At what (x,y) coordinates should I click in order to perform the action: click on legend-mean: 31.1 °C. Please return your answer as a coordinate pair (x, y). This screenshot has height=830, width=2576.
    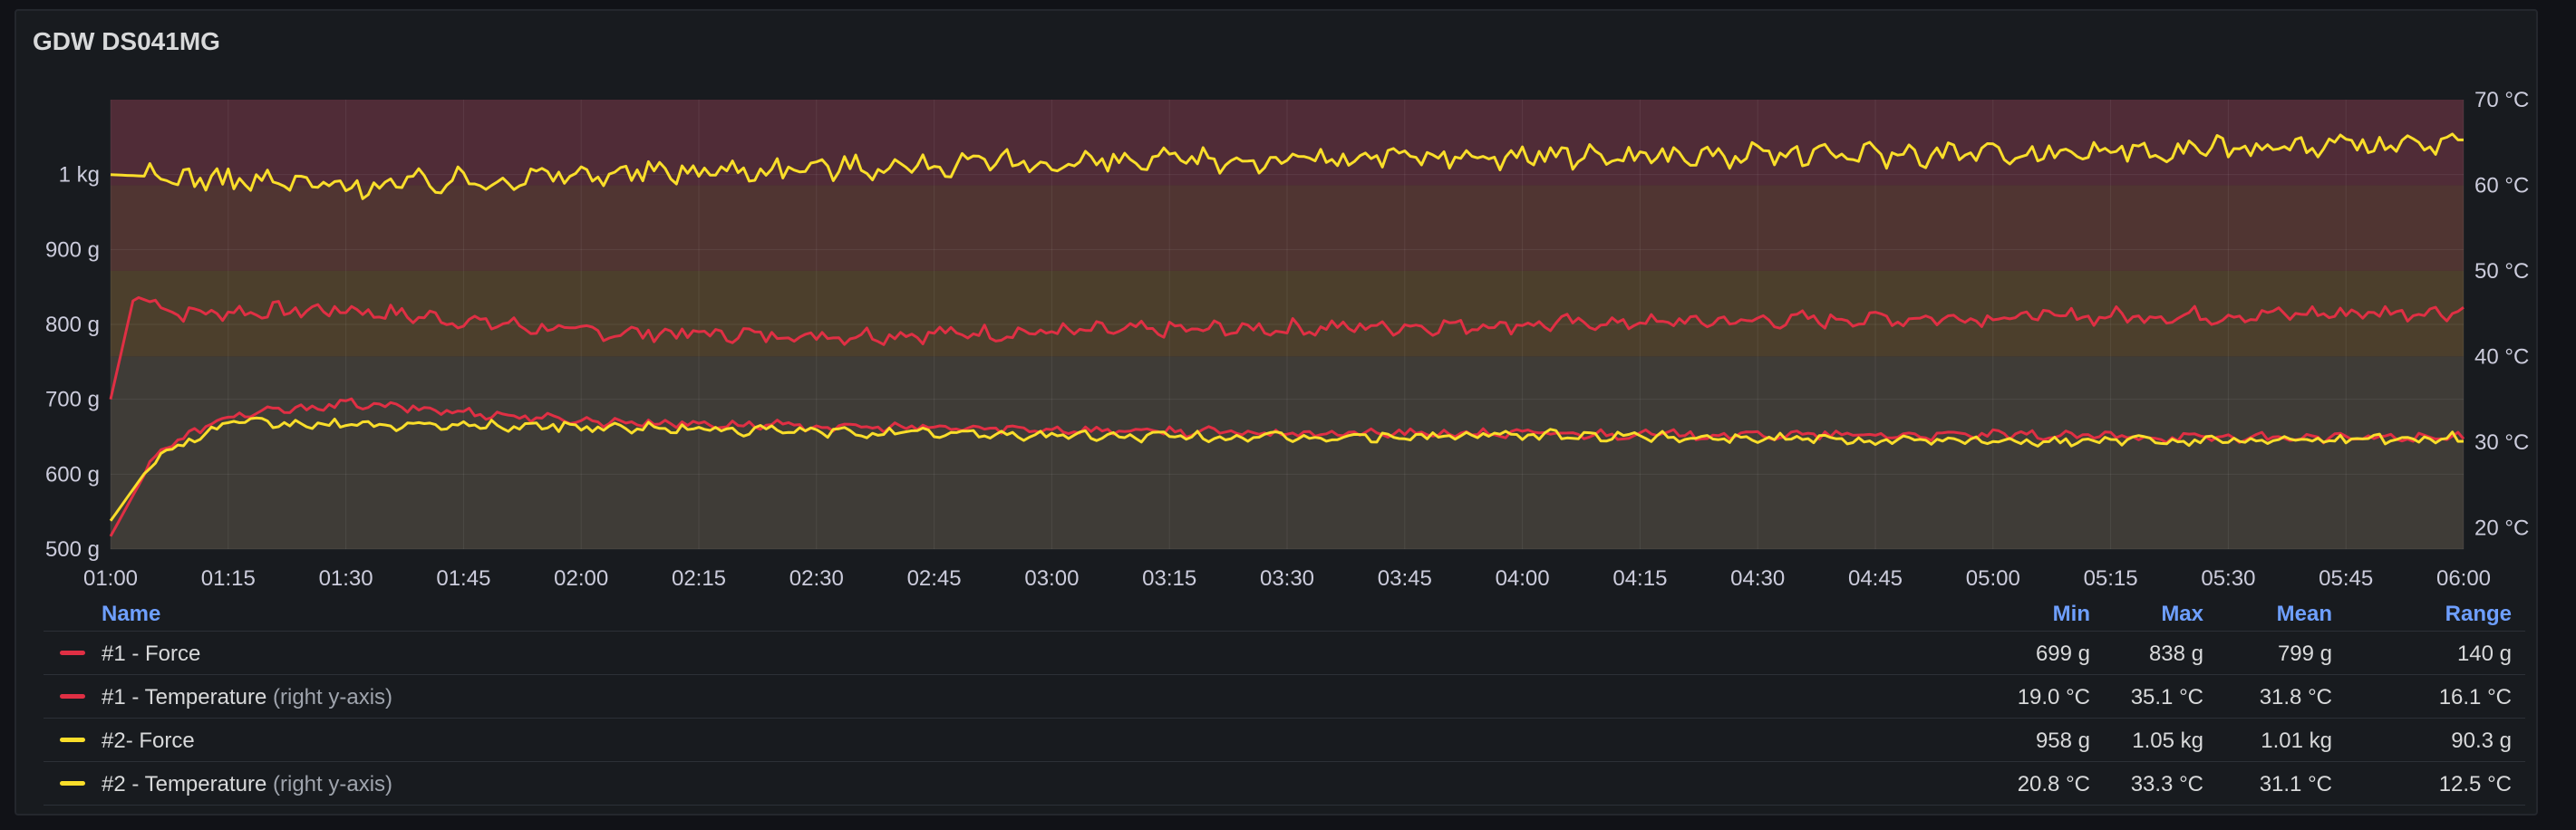
    Looking at the image, I should click on (2295, 784).